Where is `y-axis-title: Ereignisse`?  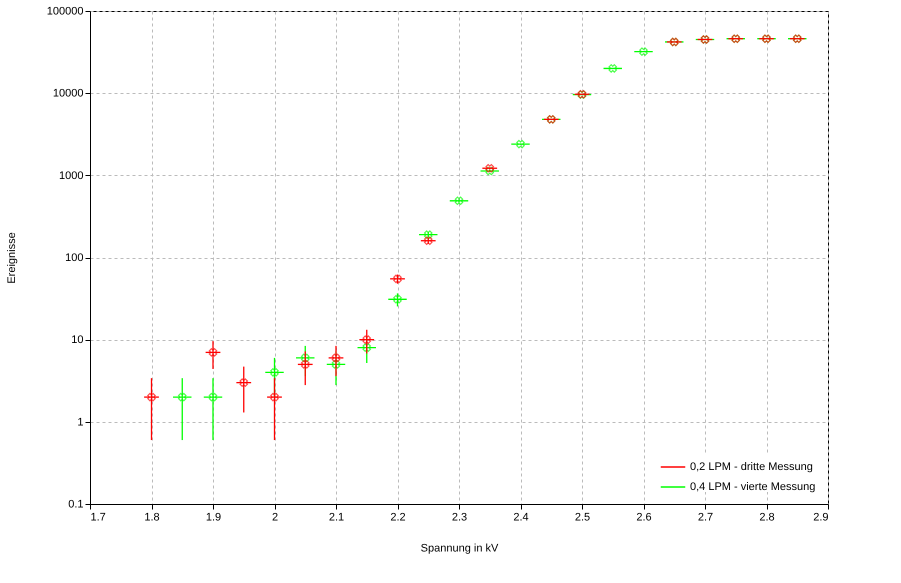 y-axis-title: Ereignisse is located at coordinates (12, 258).